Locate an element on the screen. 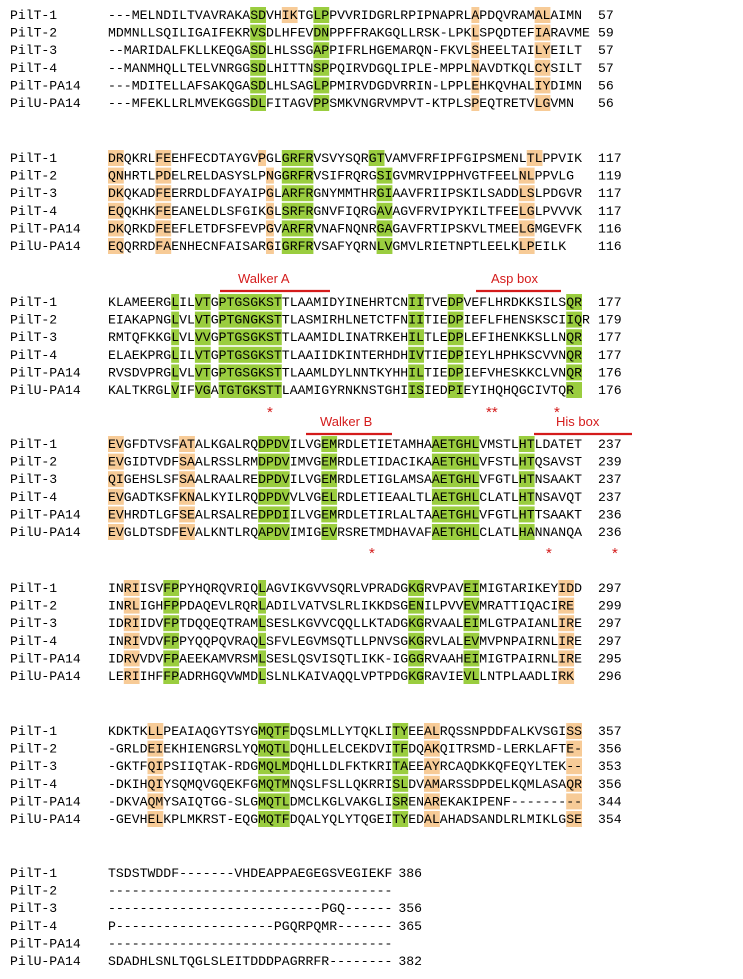 Image resolution: width=743 pixels, height=979 pixels. walker-a-annotation: Walker A is located at coordinates (275, 282).